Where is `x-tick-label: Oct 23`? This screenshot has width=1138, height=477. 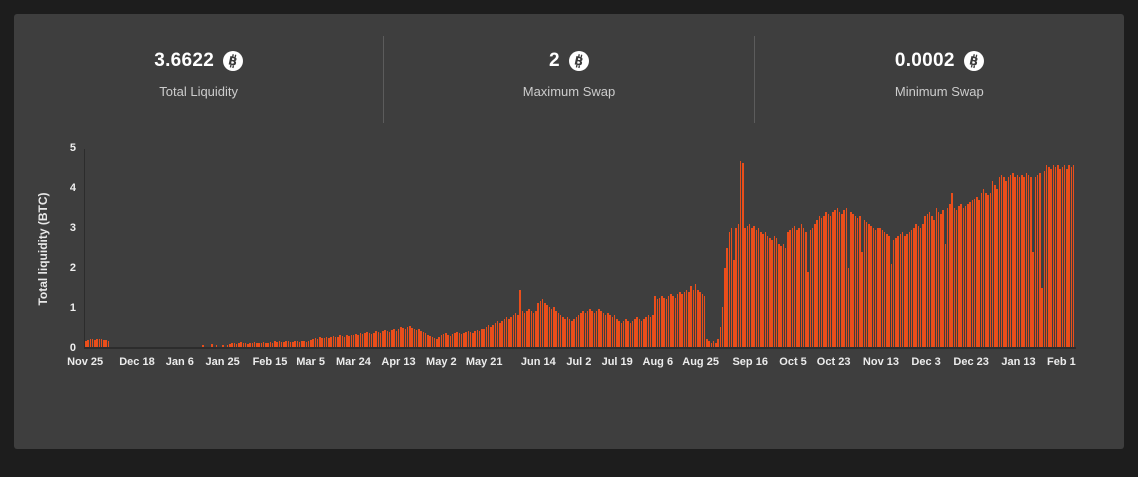
x-tick-label: Oct 23 is located at coordinates (833, 362).